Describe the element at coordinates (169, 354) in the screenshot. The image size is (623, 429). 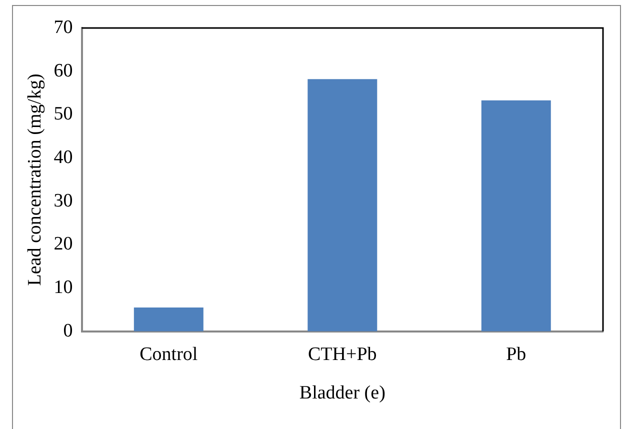
I see `x-tick-label: Control` at that location.